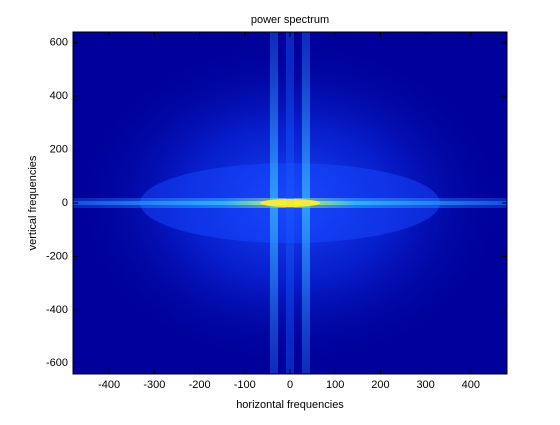 Image resolution: width=560 pixels, height=425 pixels. Describe the element at coordinates (65, 203) in the screenshot. I see `y-tick-label: 0` at that location.